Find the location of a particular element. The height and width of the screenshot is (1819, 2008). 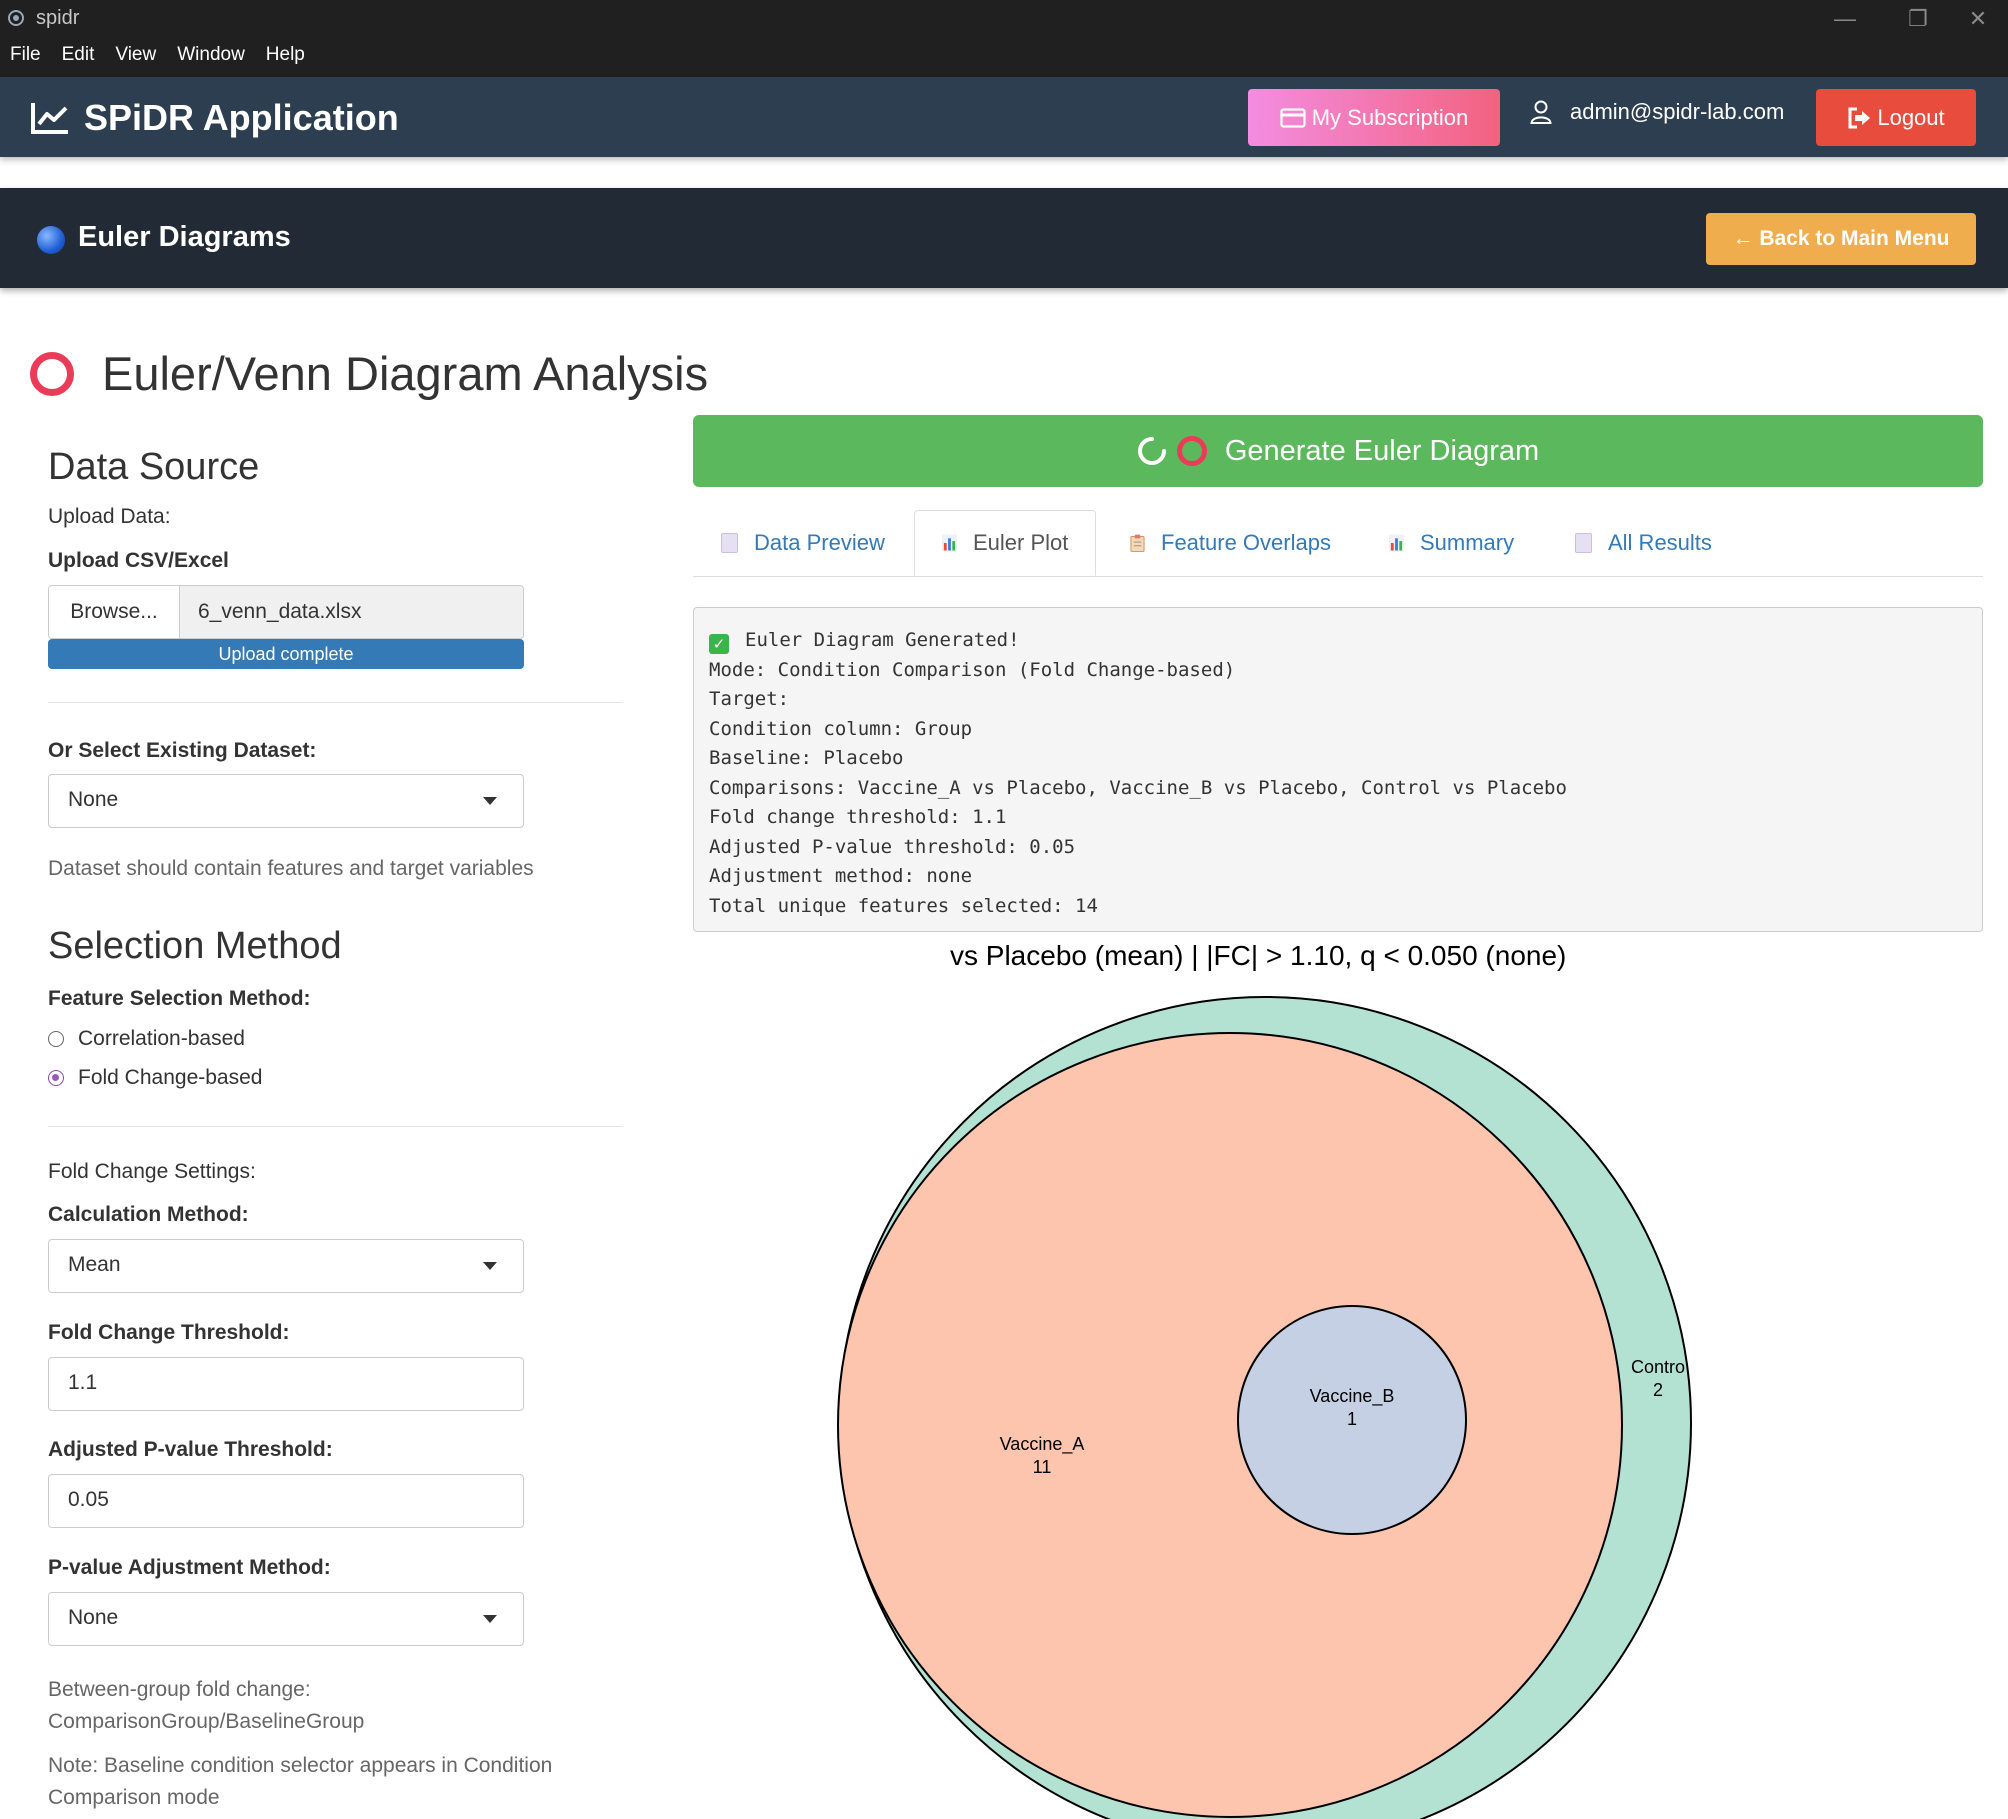

upload-data-label: Upload Data: is located at coordinates (109, 516).